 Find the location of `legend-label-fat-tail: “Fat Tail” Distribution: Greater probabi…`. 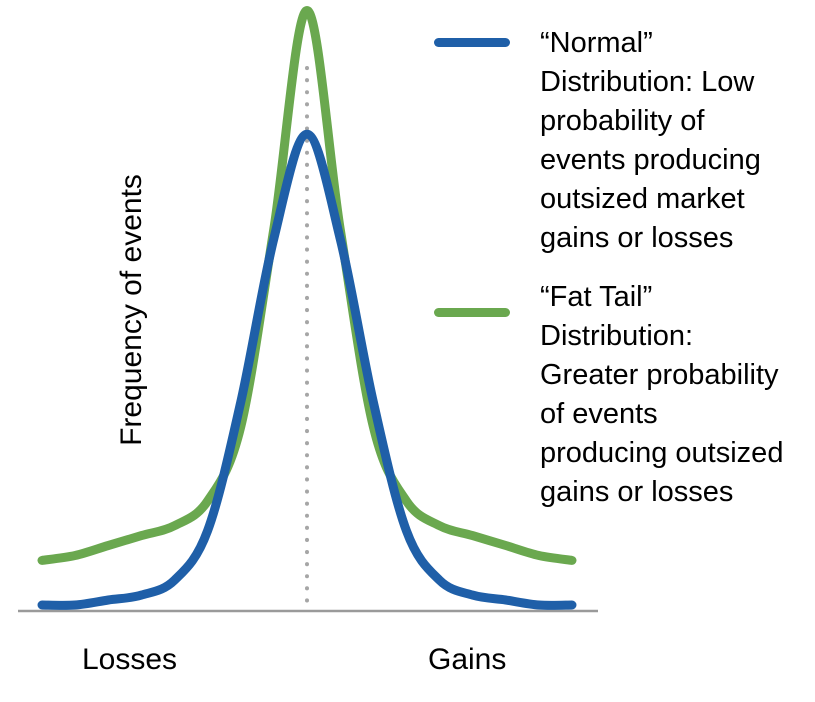

legend-label-fat-tail: “Fat Tail” Distribution: Greater probabi… is located at coordinates (662, 394).